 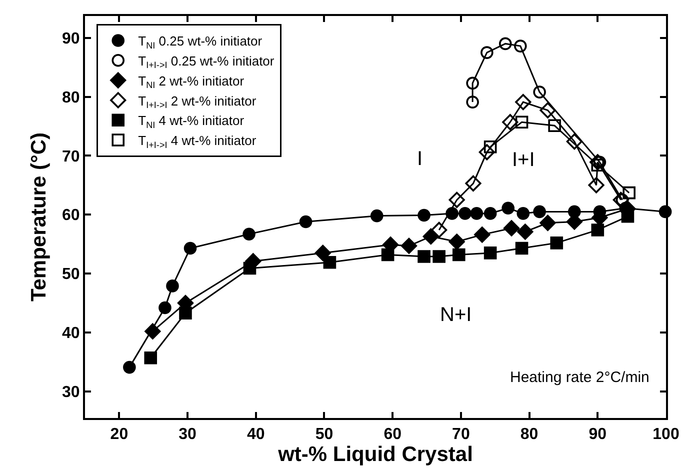 What do you see at coordinates (529, 435) in the screenshot?
I see `x-tick-label: 80` at bounding box center [529, 435].